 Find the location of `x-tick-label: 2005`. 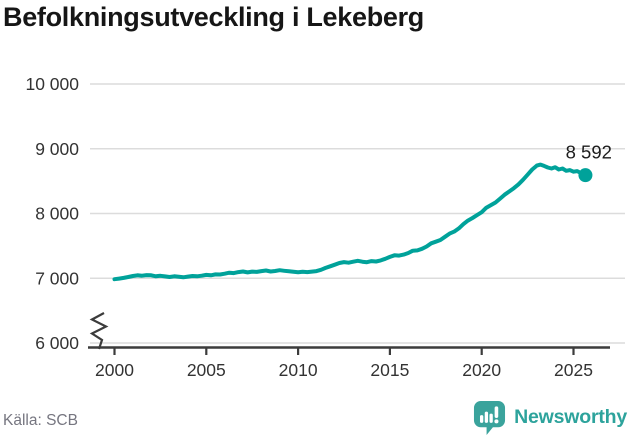

x-tick-label: 2005 is located at coordinates (206, 370).